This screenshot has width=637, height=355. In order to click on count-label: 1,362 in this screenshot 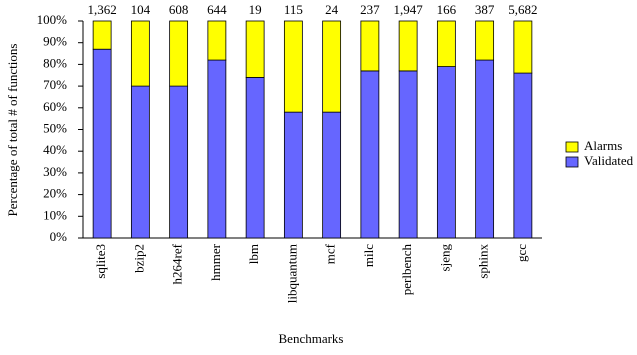, I will do `click(102, 9)`.